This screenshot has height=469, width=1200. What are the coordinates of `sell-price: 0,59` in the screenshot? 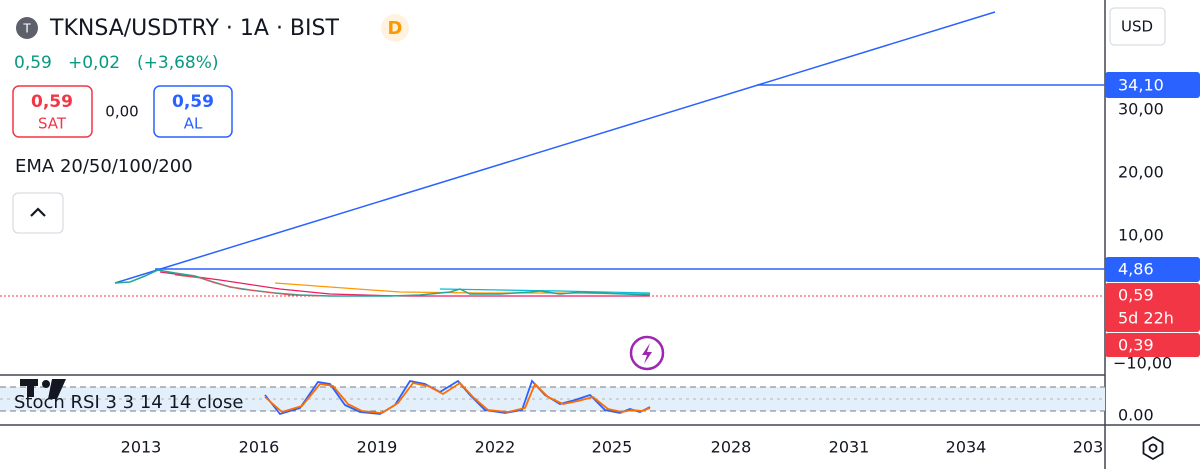 It's located at (52, 102).